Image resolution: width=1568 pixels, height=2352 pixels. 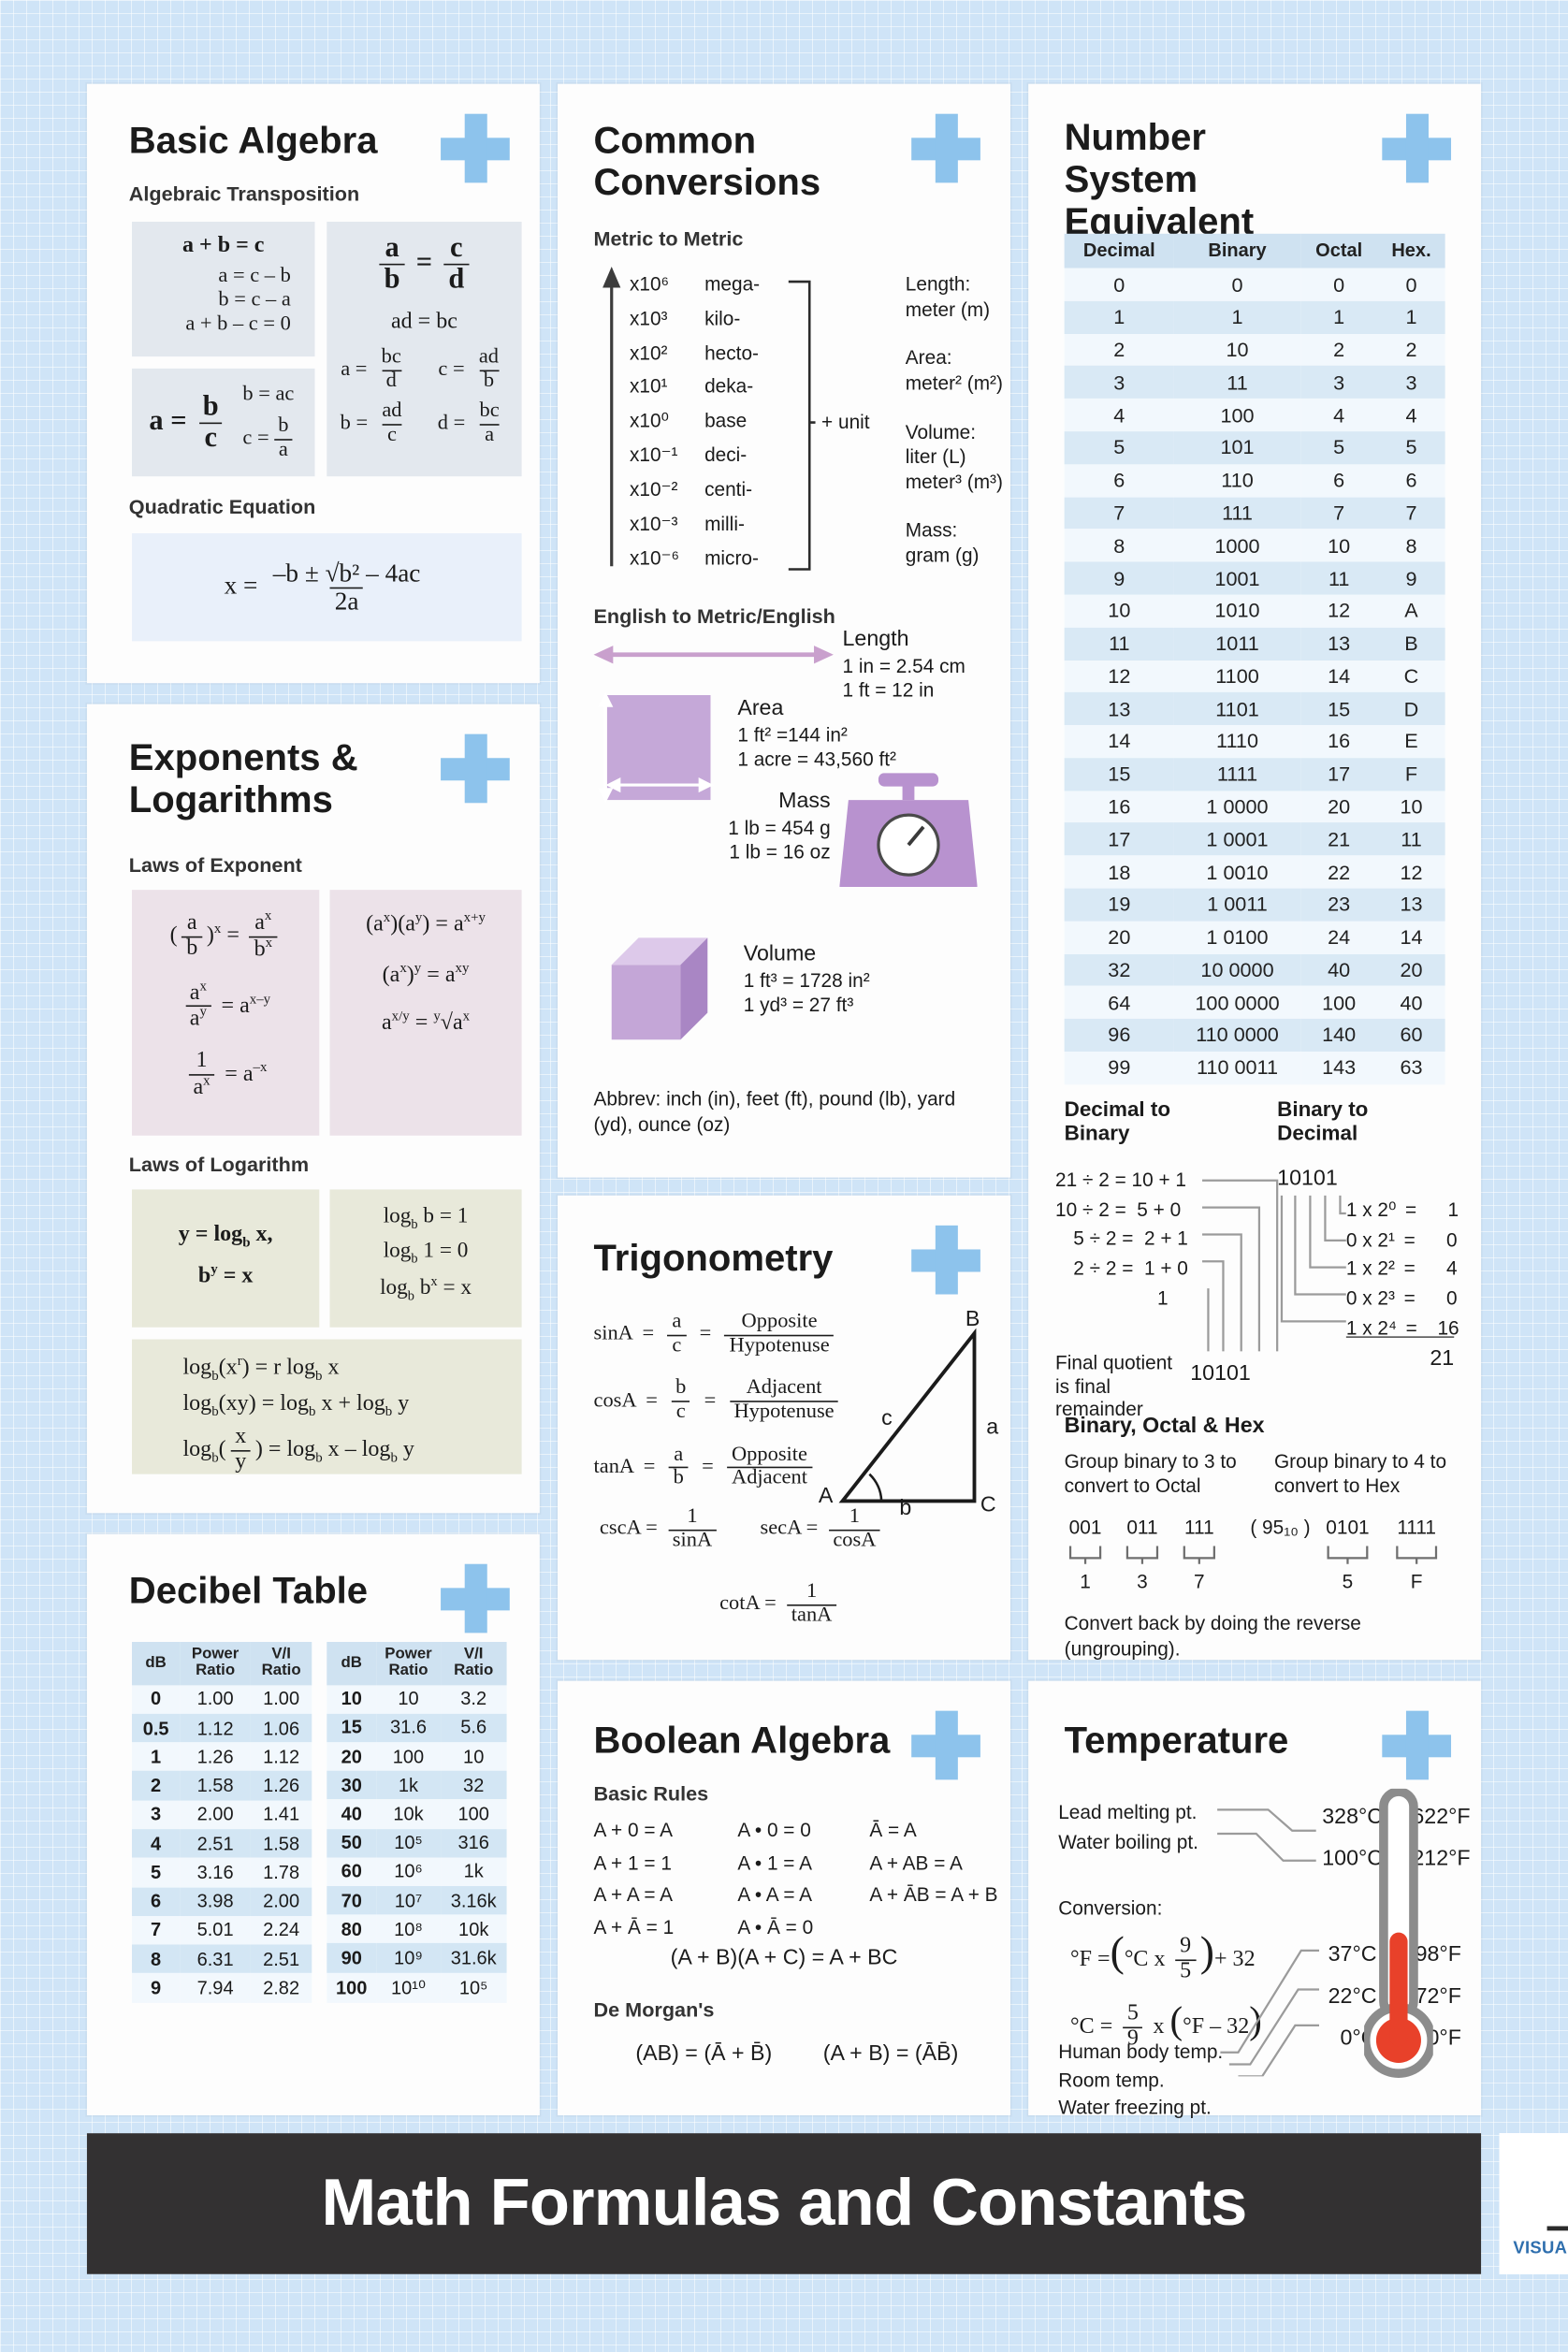 I want to click on table-cell: 2.24, so click(x=281, y=1930).